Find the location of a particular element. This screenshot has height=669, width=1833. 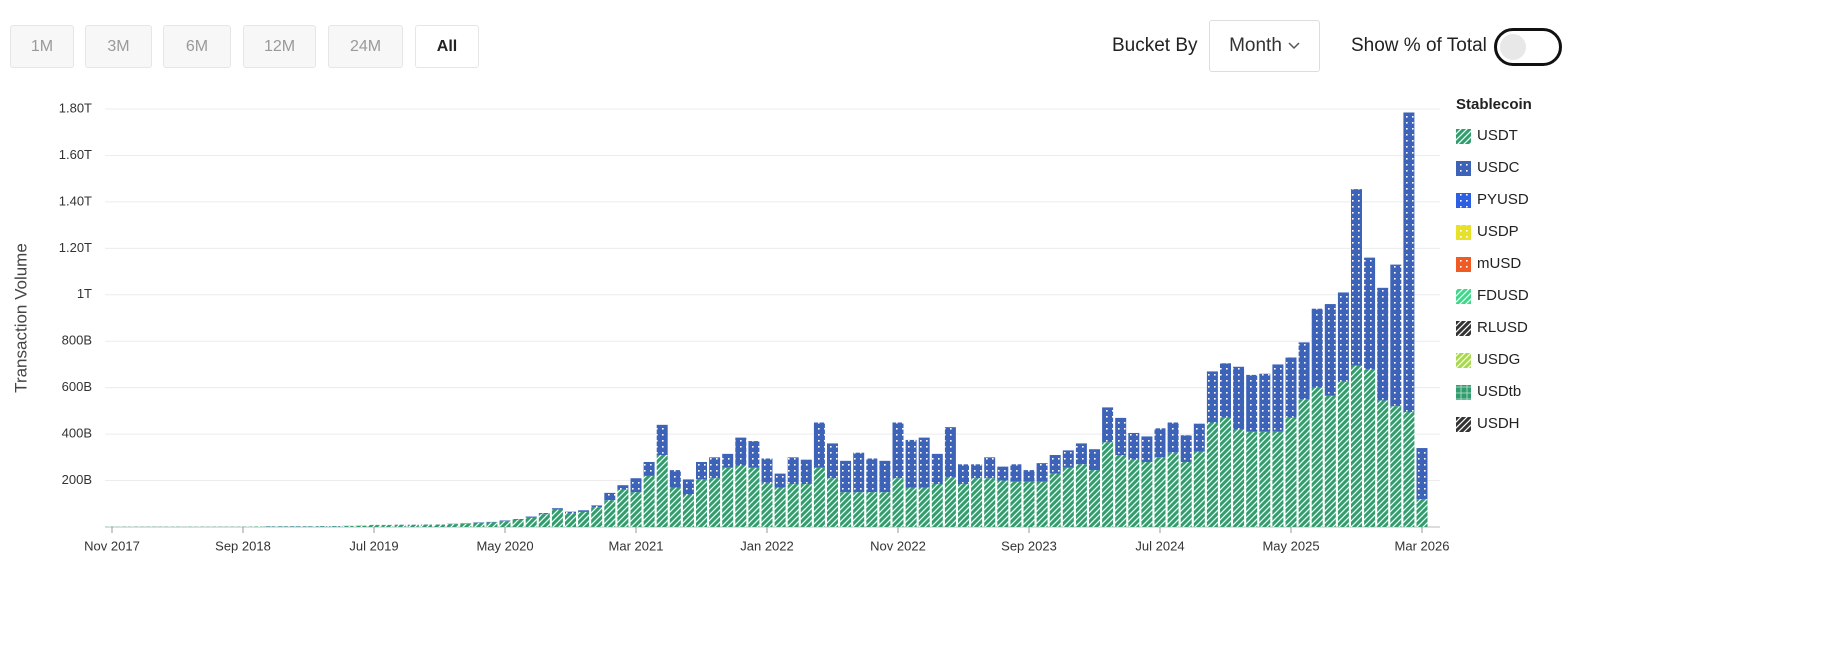

y-axis-title: Transaction Volume is located at coordinates (20, 318).